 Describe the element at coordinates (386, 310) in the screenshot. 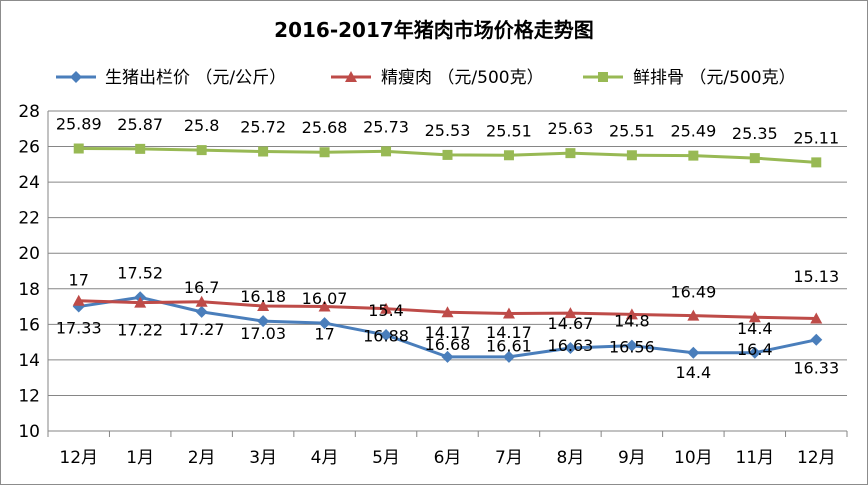

I see `data-label-series-0: 15.4` at that location.